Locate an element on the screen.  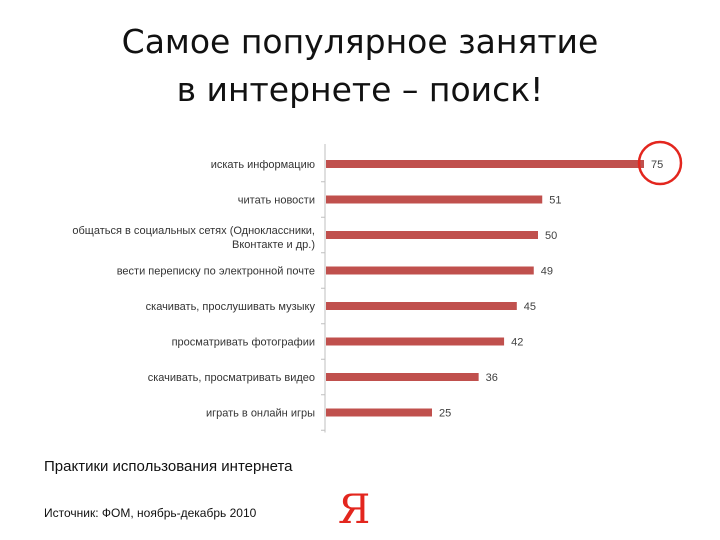
category-label: вести переписку по электронной почте is located at coordinates (216, 272).